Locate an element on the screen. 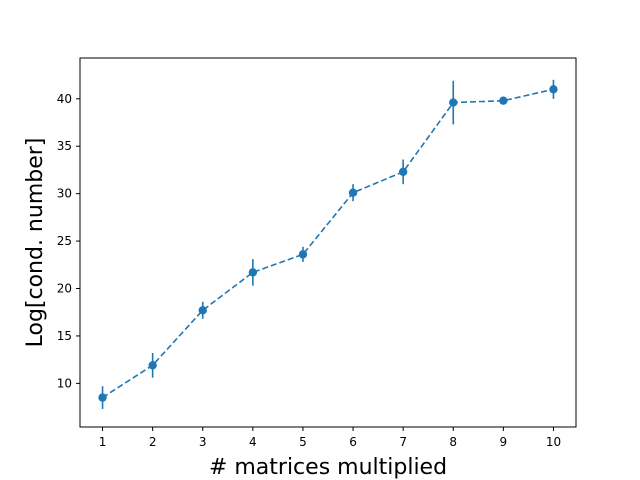 The image size is (640, 480). x-tick-label: 2 is located at coordinates (153, 442).